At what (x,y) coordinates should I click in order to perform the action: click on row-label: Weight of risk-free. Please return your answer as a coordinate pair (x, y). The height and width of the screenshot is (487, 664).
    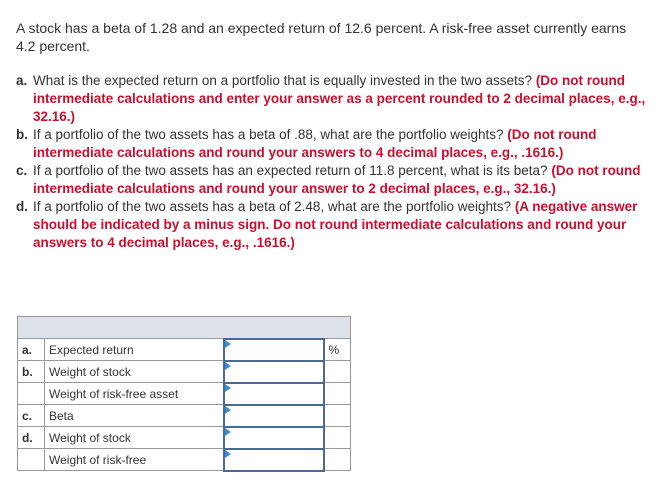
    Looking at the image, I should click on (134, 459).